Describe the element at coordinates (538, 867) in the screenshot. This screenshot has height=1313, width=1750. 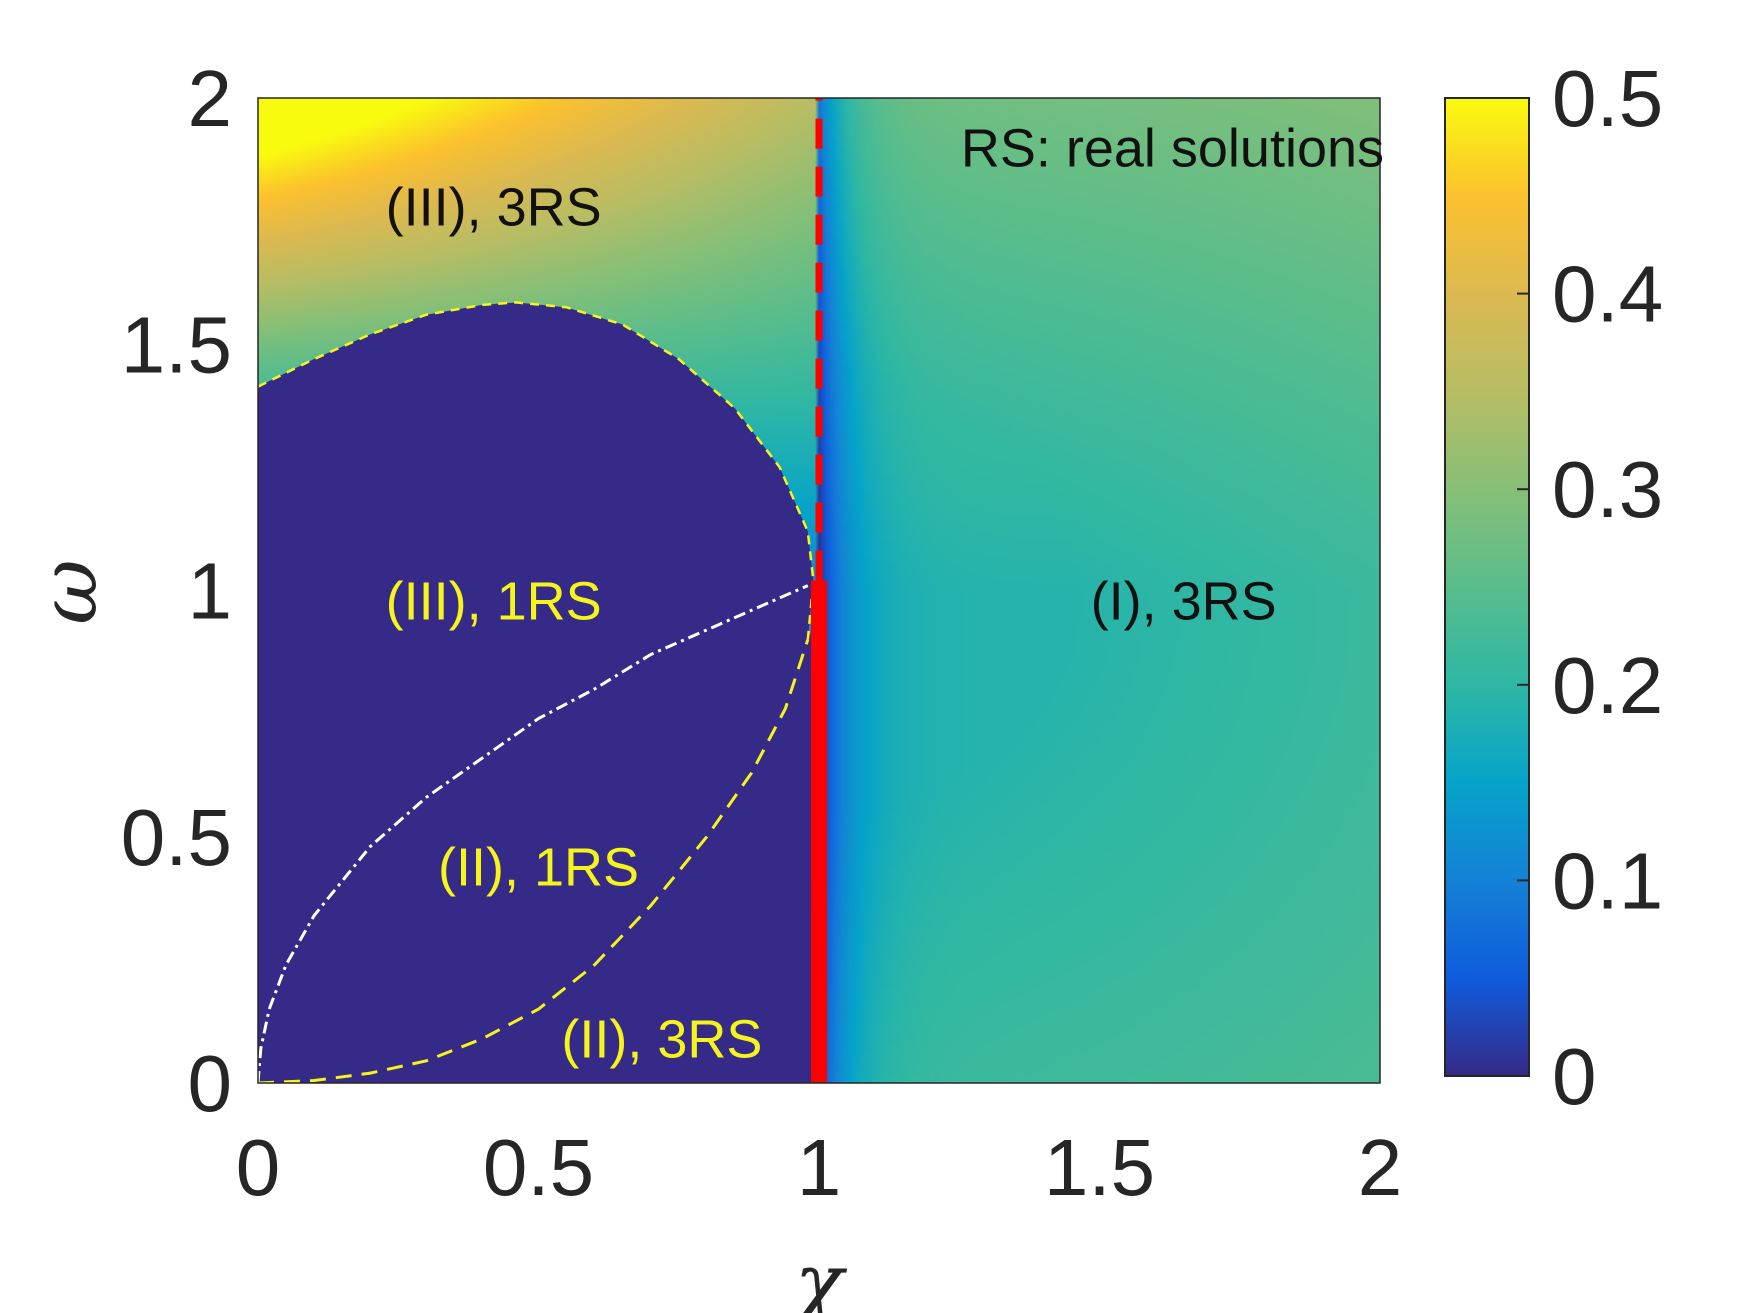
I see `region-annotation: (II), 1RS` at that location.